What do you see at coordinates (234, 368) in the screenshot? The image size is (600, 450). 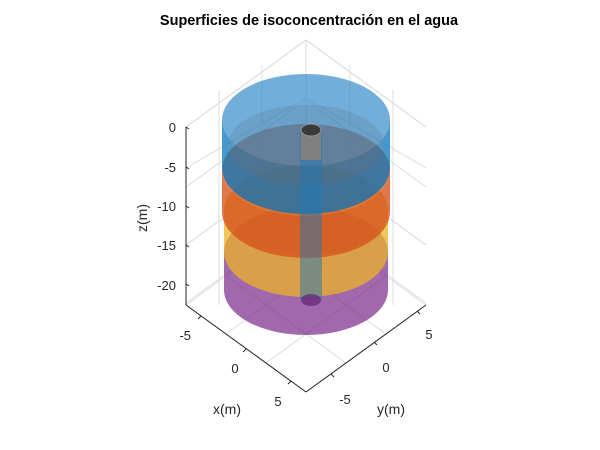 I see `x-tick: 0` at bounding box center [234, 368].